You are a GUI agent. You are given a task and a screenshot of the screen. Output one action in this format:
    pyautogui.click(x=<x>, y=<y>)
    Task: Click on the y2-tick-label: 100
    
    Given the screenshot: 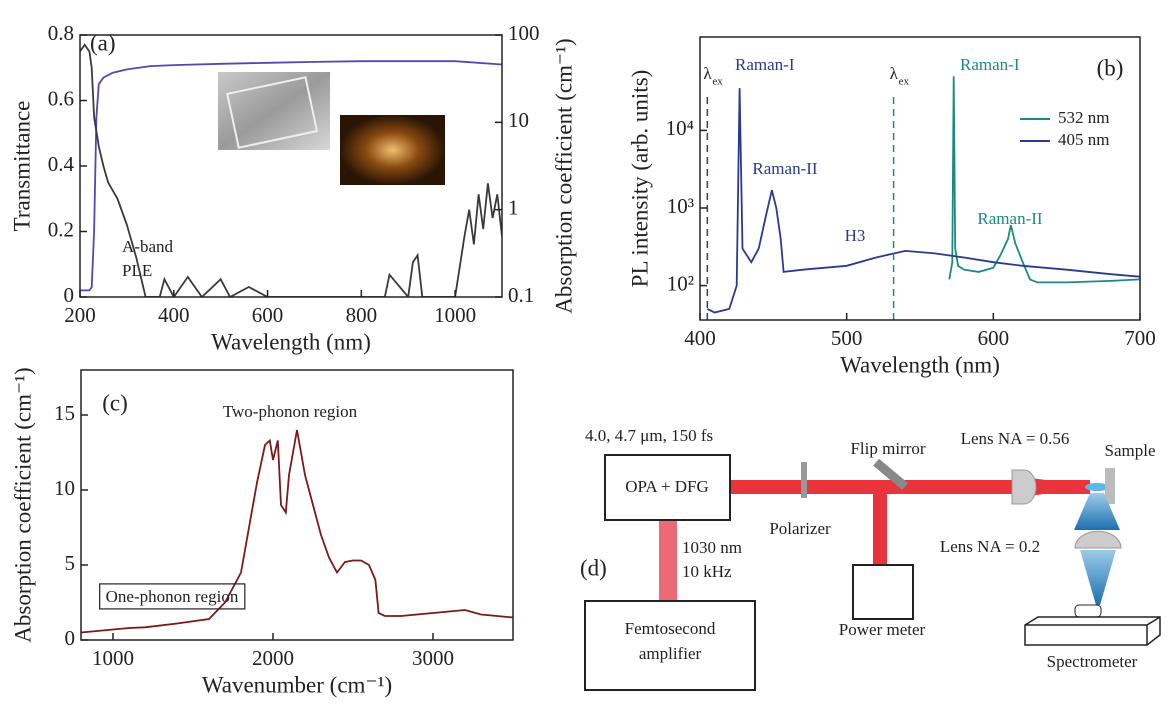 What is the action you would take?
    pyautogui.click(x=524, y=33)
    